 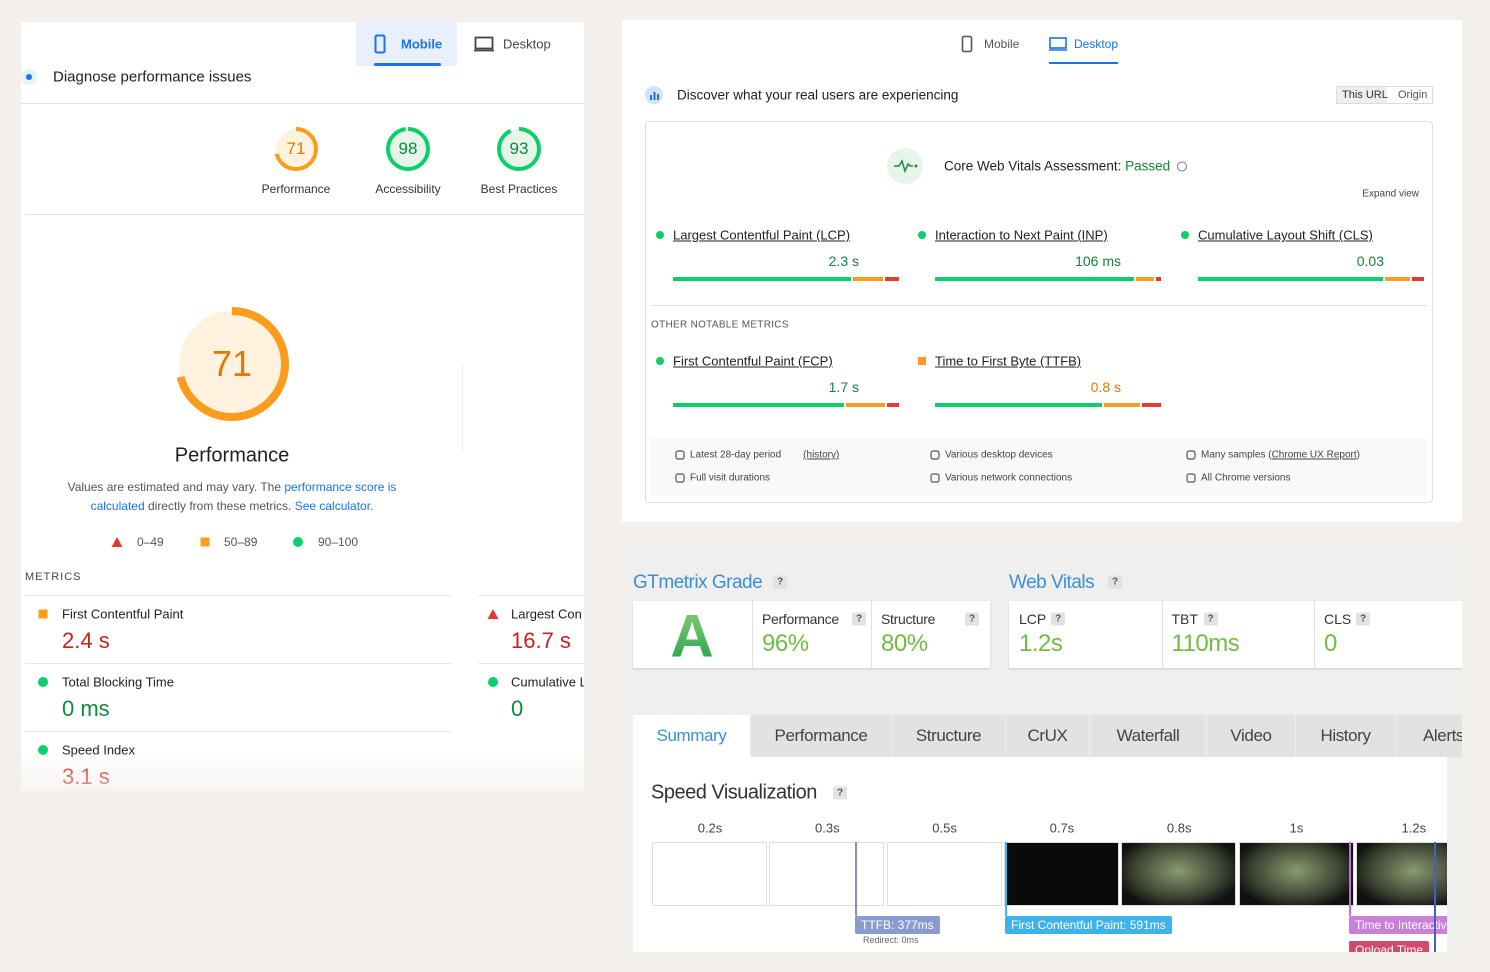 I want to click on note-link: See calculator., so click(x=334, y=506).